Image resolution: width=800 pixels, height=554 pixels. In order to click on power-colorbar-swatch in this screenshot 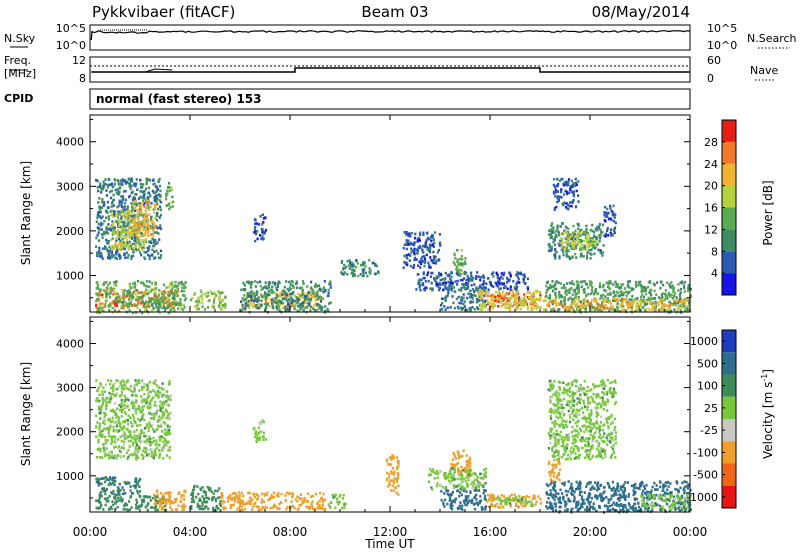, I will do `click(729, 174)`.